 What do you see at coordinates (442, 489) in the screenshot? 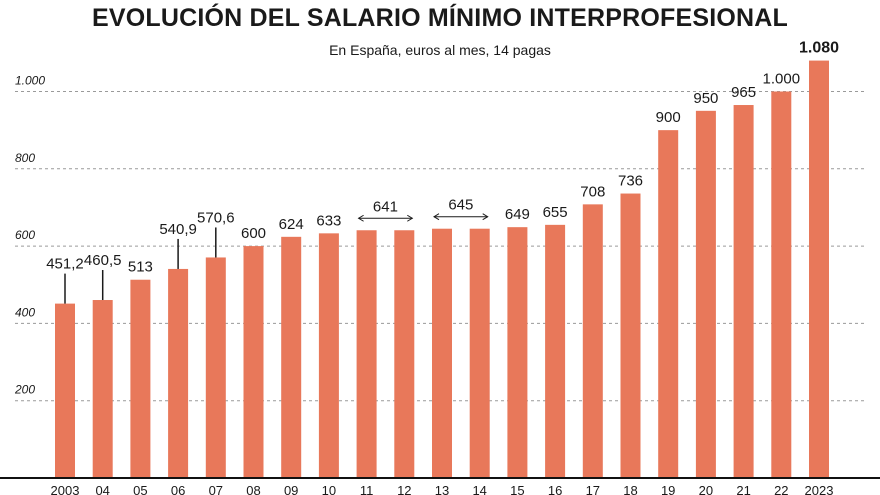
I see `x-tick-label: 13` at bounding box center [442, 489].